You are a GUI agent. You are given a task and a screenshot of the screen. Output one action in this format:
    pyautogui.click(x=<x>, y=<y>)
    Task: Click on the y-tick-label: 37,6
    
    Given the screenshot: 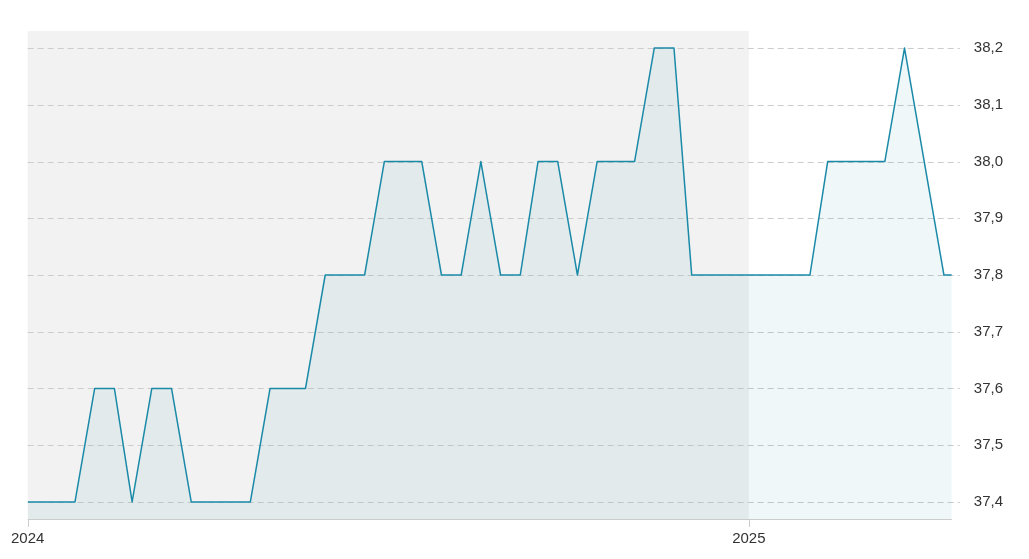 What is the action you would take?
    pyautogui.click(x=988, y=387)
    